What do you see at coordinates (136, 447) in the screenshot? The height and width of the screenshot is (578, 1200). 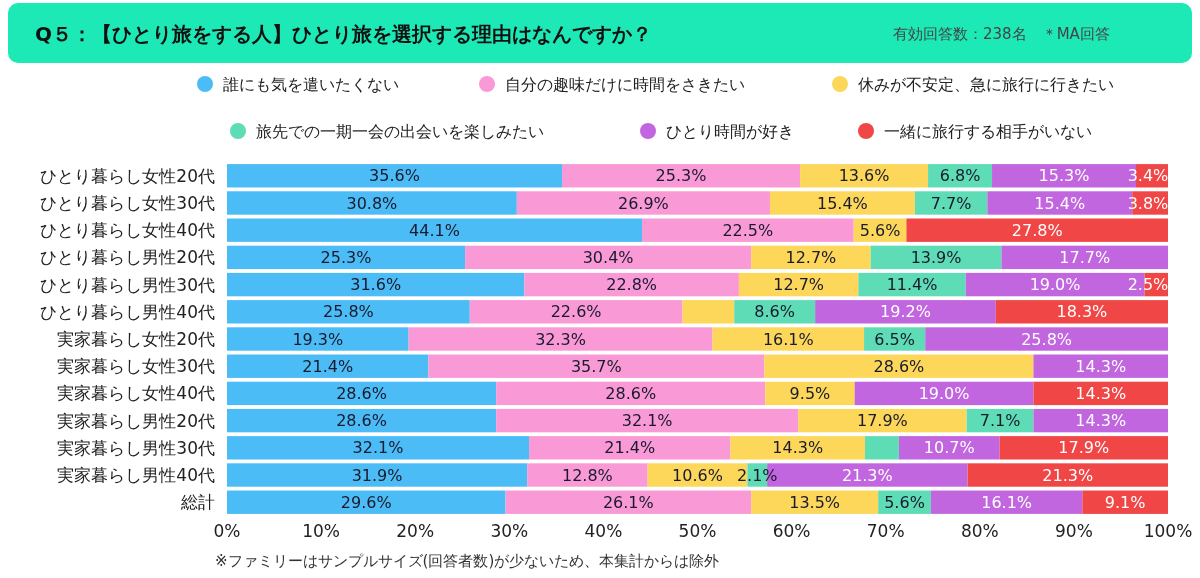 I see `y-tick-label: 実家暮らし男性30代` at bounding box center [136, 447].